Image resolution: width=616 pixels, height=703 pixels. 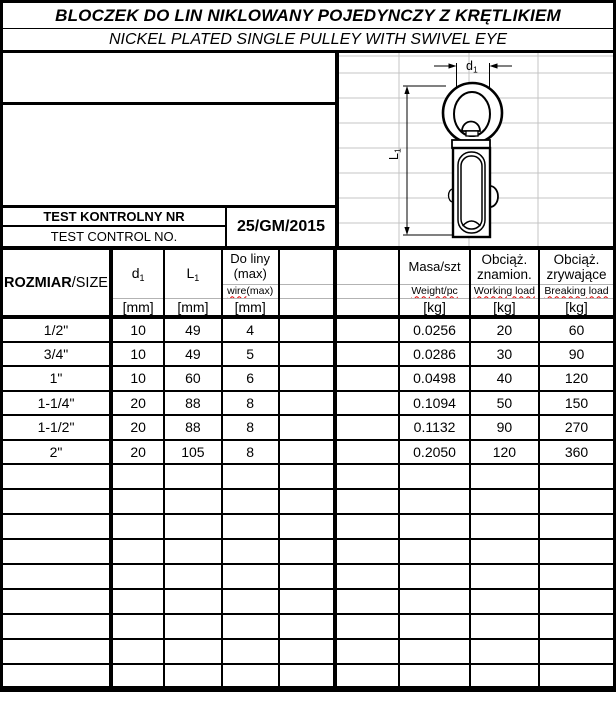 What do you see at coordinates (308, 329) in the screenshot?
I see `table-row: 1/2" 10 49 4 0.0256 20 60` at bounding box center [308, 329].